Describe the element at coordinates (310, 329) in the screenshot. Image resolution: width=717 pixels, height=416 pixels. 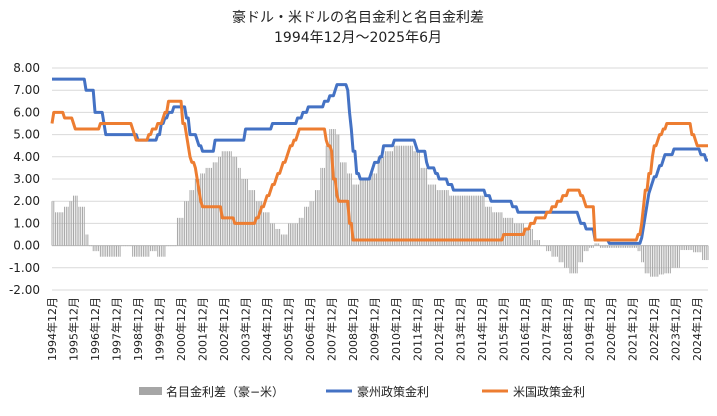
I see `x-tick-label: 2006年12月` at that location.